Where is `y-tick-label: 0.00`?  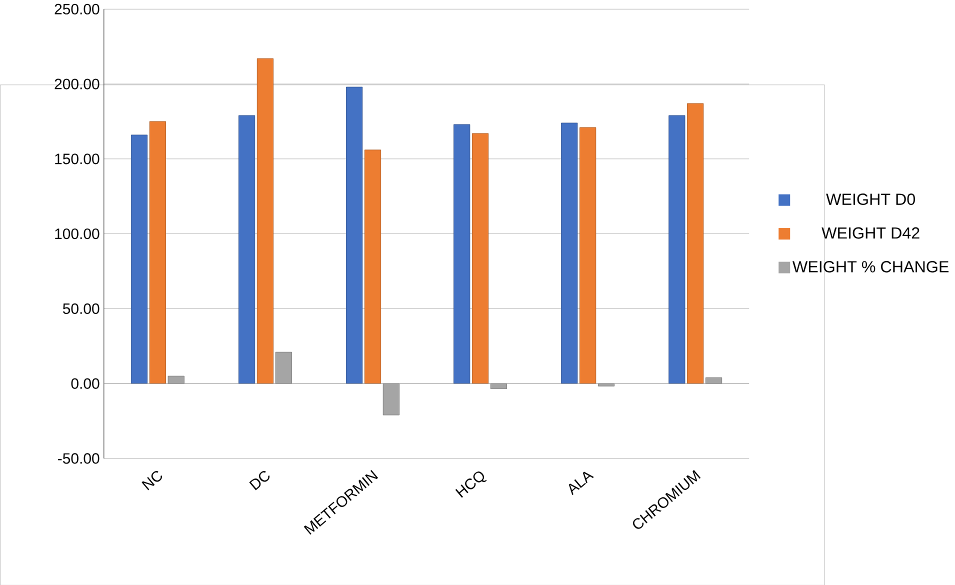 y-tick-label: 0.00 is located at coordinates (85, 383).